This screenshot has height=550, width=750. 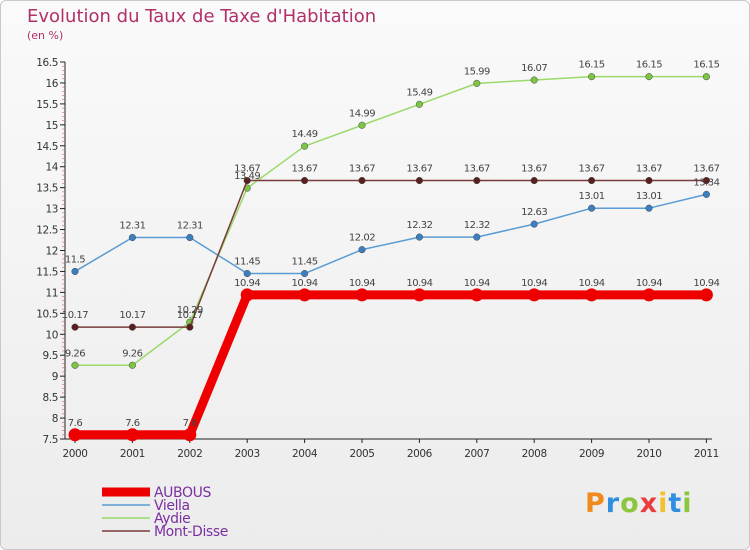 What do you see at coordinates (591, 454) in the screenshot?
I see `x-tick-label: 2009` at bounding box center [591, 454].